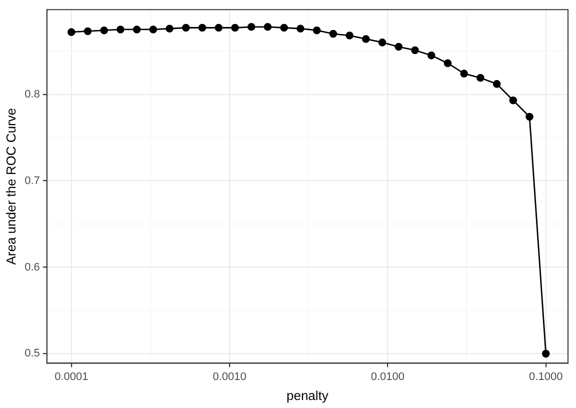 The image size is (576, 408). I want to click on x-tick-label: 0.0010, so click(229, 376).